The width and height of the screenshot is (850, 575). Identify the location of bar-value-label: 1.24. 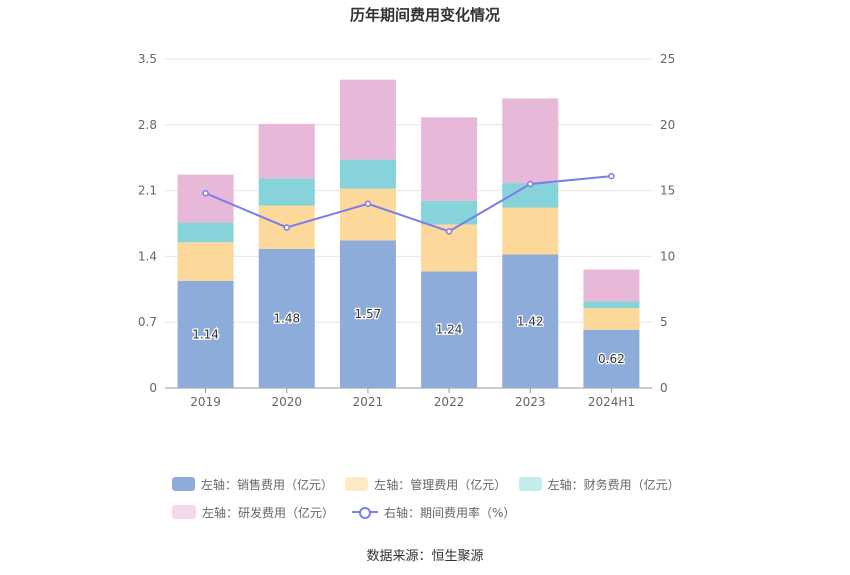
(449, 330).